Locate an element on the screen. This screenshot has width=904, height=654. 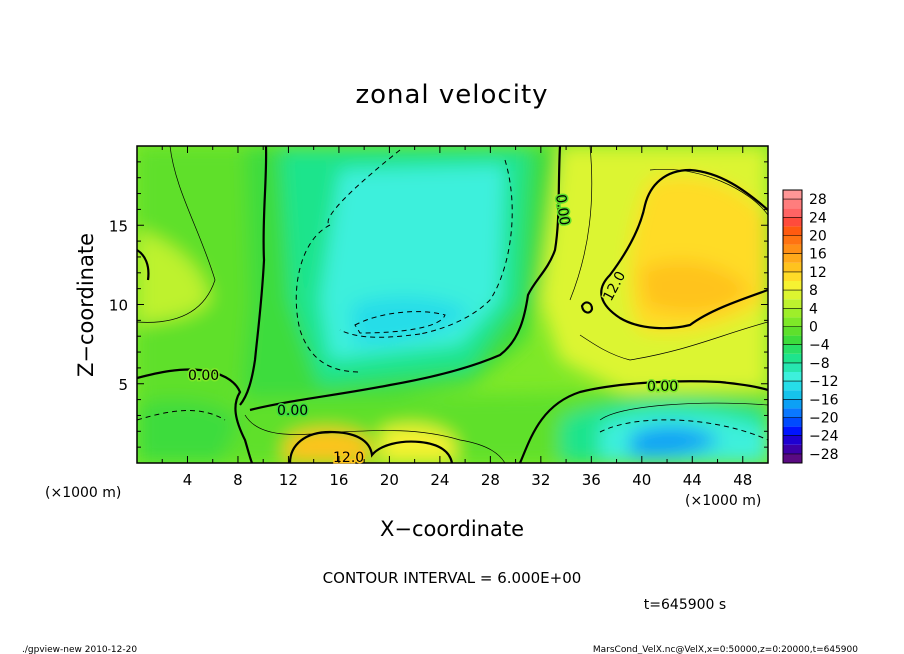
contour-zero-center is located at coordinates (405, 279).